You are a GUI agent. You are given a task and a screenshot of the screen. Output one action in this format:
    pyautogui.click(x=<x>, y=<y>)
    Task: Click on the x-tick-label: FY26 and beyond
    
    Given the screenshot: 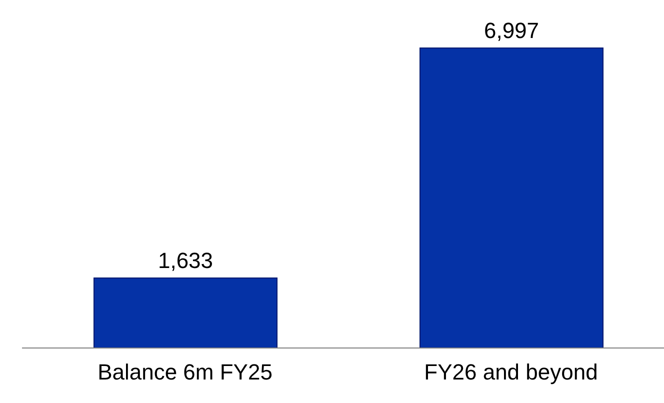 What is the action you would take?
    pyautogui.click(x=511, y=372)
    